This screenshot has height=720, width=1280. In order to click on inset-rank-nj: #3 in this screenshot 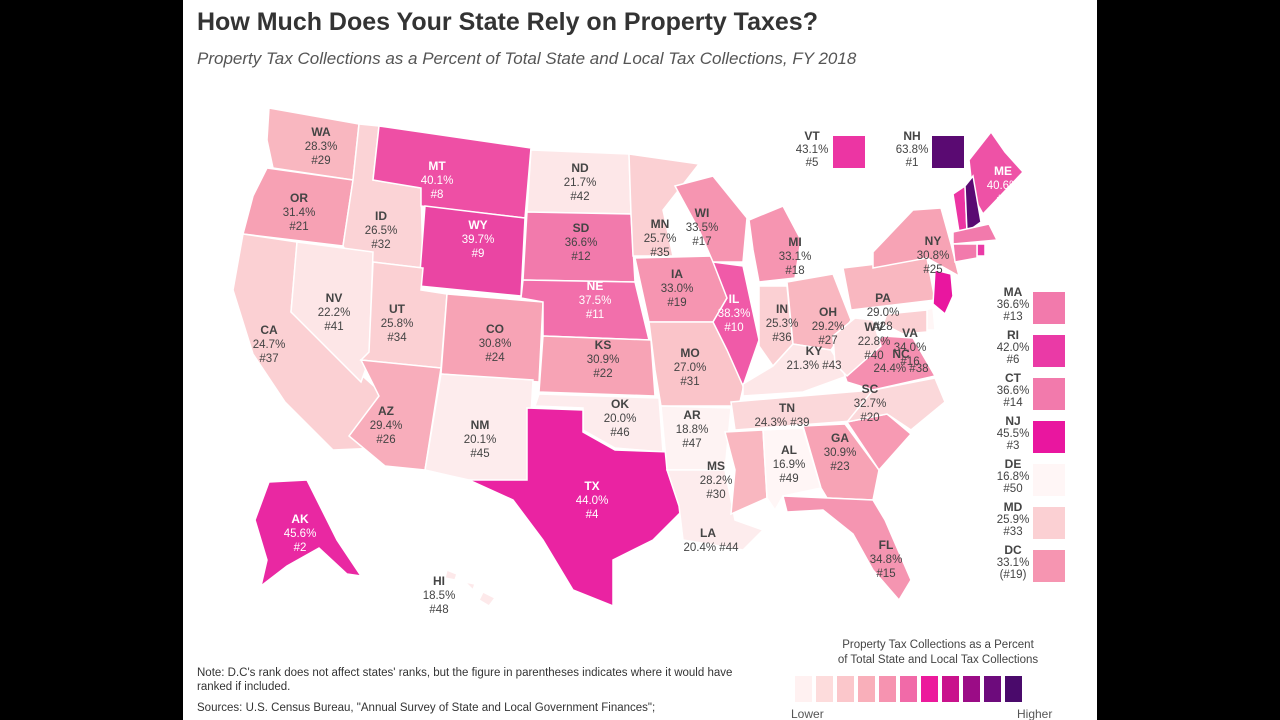, I will do `click(1013, 446)`.